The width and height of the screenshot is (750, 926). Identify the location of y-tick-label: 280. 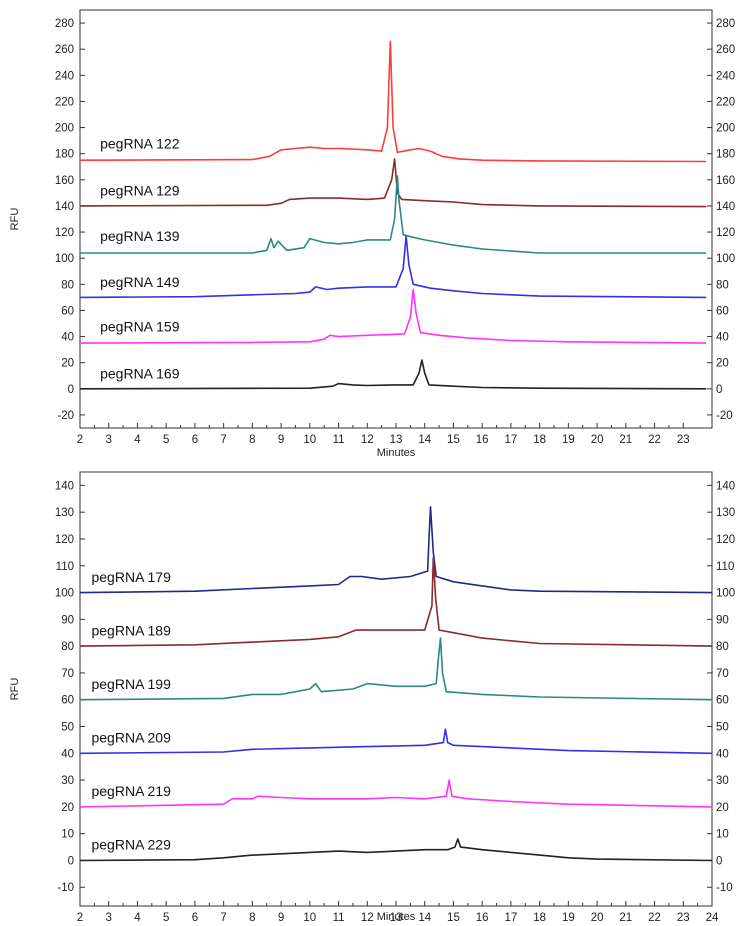
(64, 24).